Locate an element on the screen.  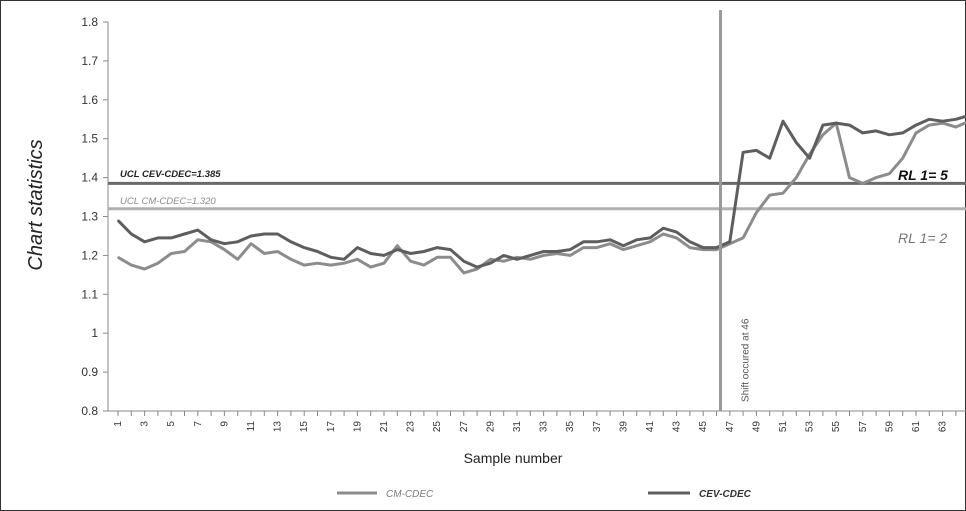
x-tick-label: 61 is located at coordinates (916, 427).